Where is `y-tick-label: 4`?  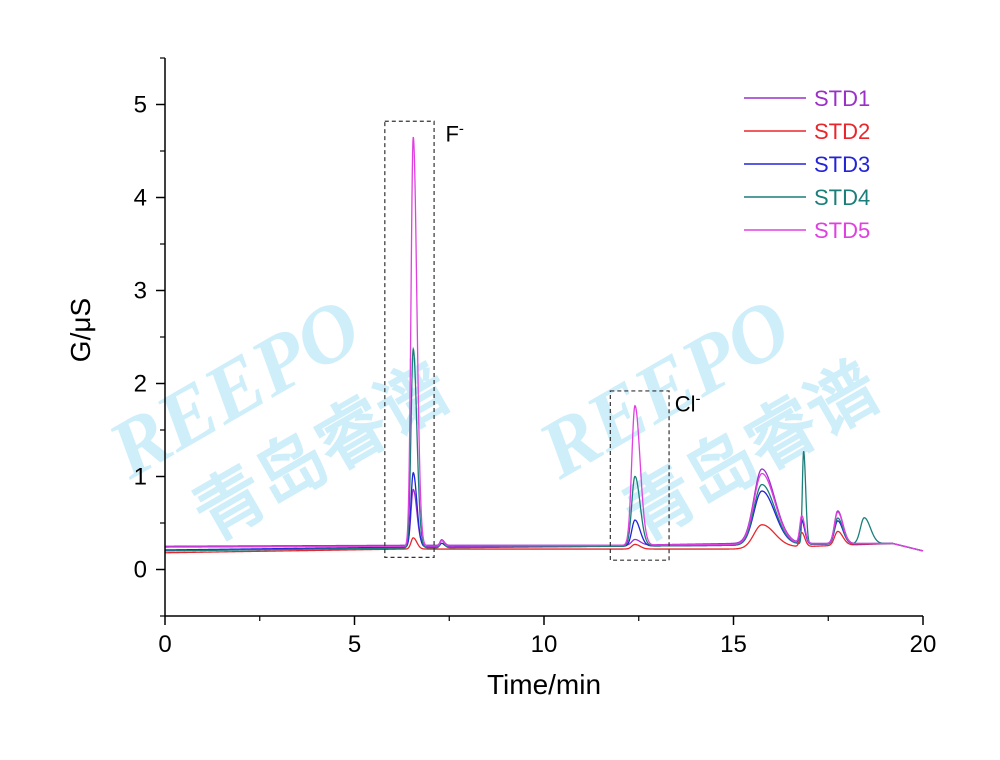
y-tick-label: 4 is located at coordinates (140, 198).